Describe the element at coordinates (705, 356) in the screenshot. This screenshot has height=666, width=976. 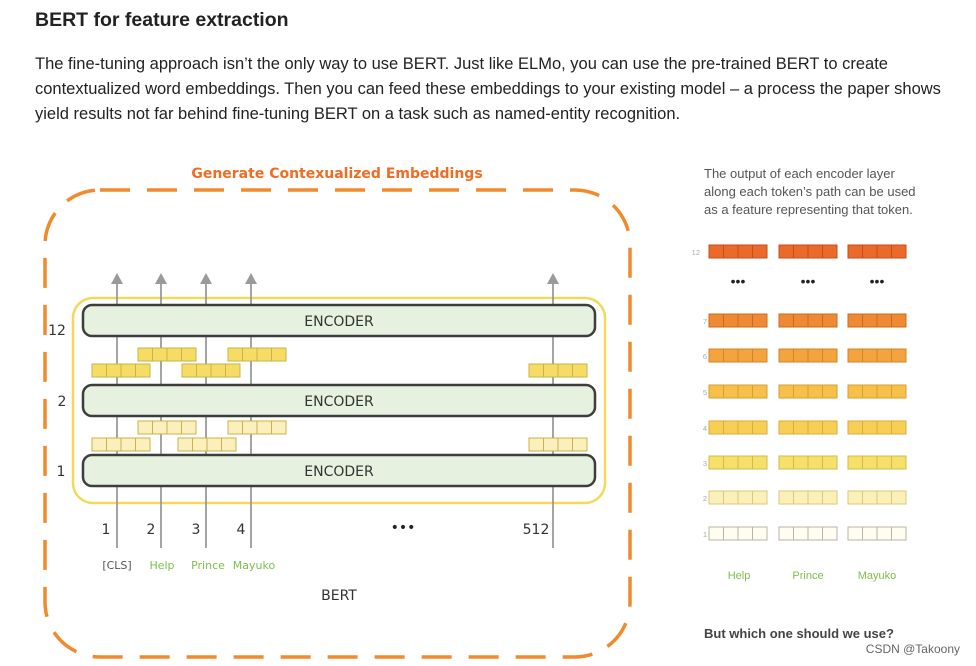
I see `layer-label-6: 6` at that location.